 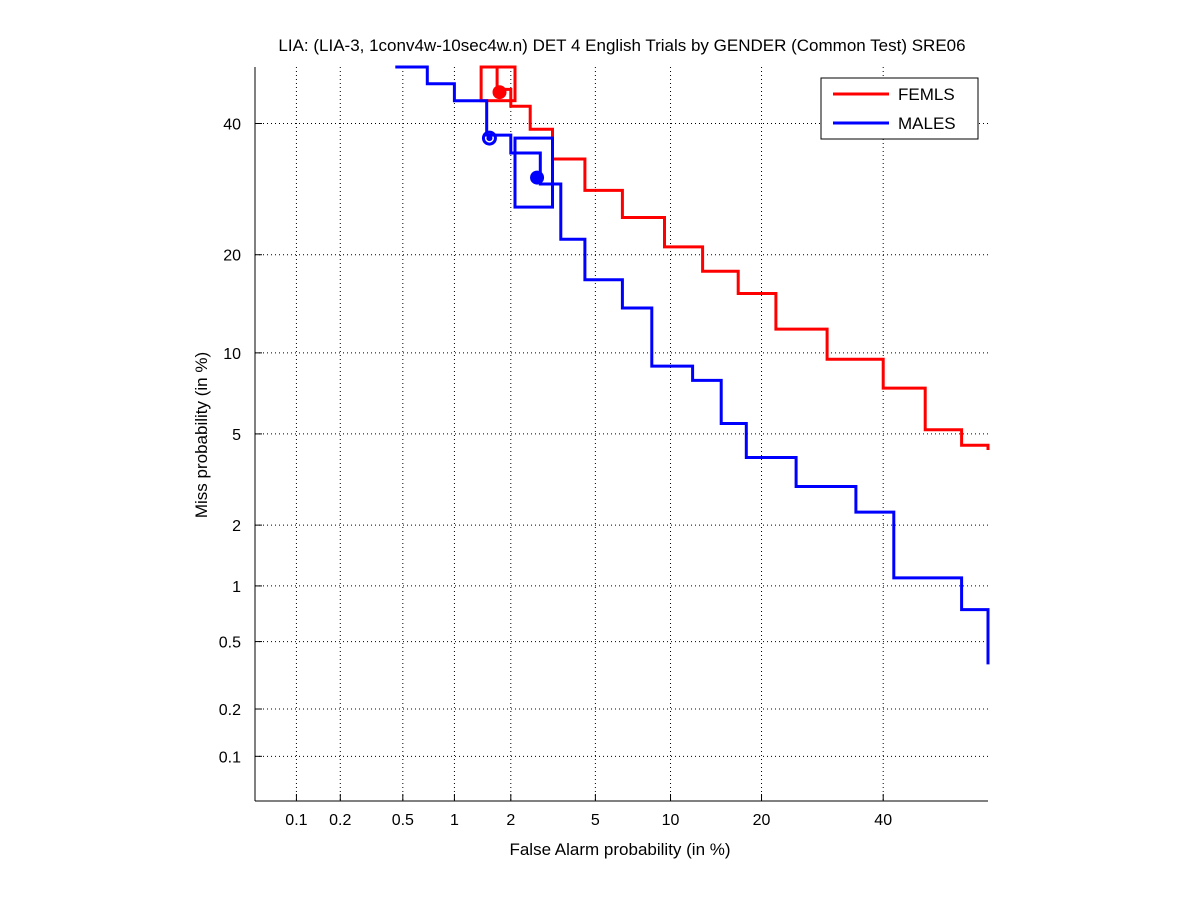 What do you see at coordinates (230, 710) in the screenshot?
I see `y-tick-label: 0.2` at bounding box center [230, 710].